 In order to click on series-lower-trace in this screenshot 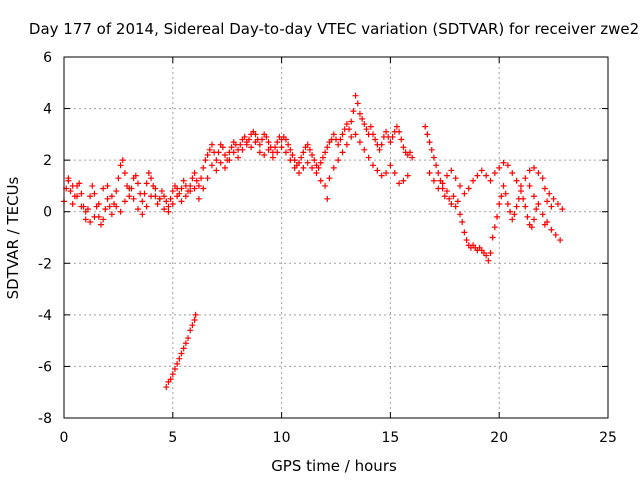, I will do `click(238, 178)`.